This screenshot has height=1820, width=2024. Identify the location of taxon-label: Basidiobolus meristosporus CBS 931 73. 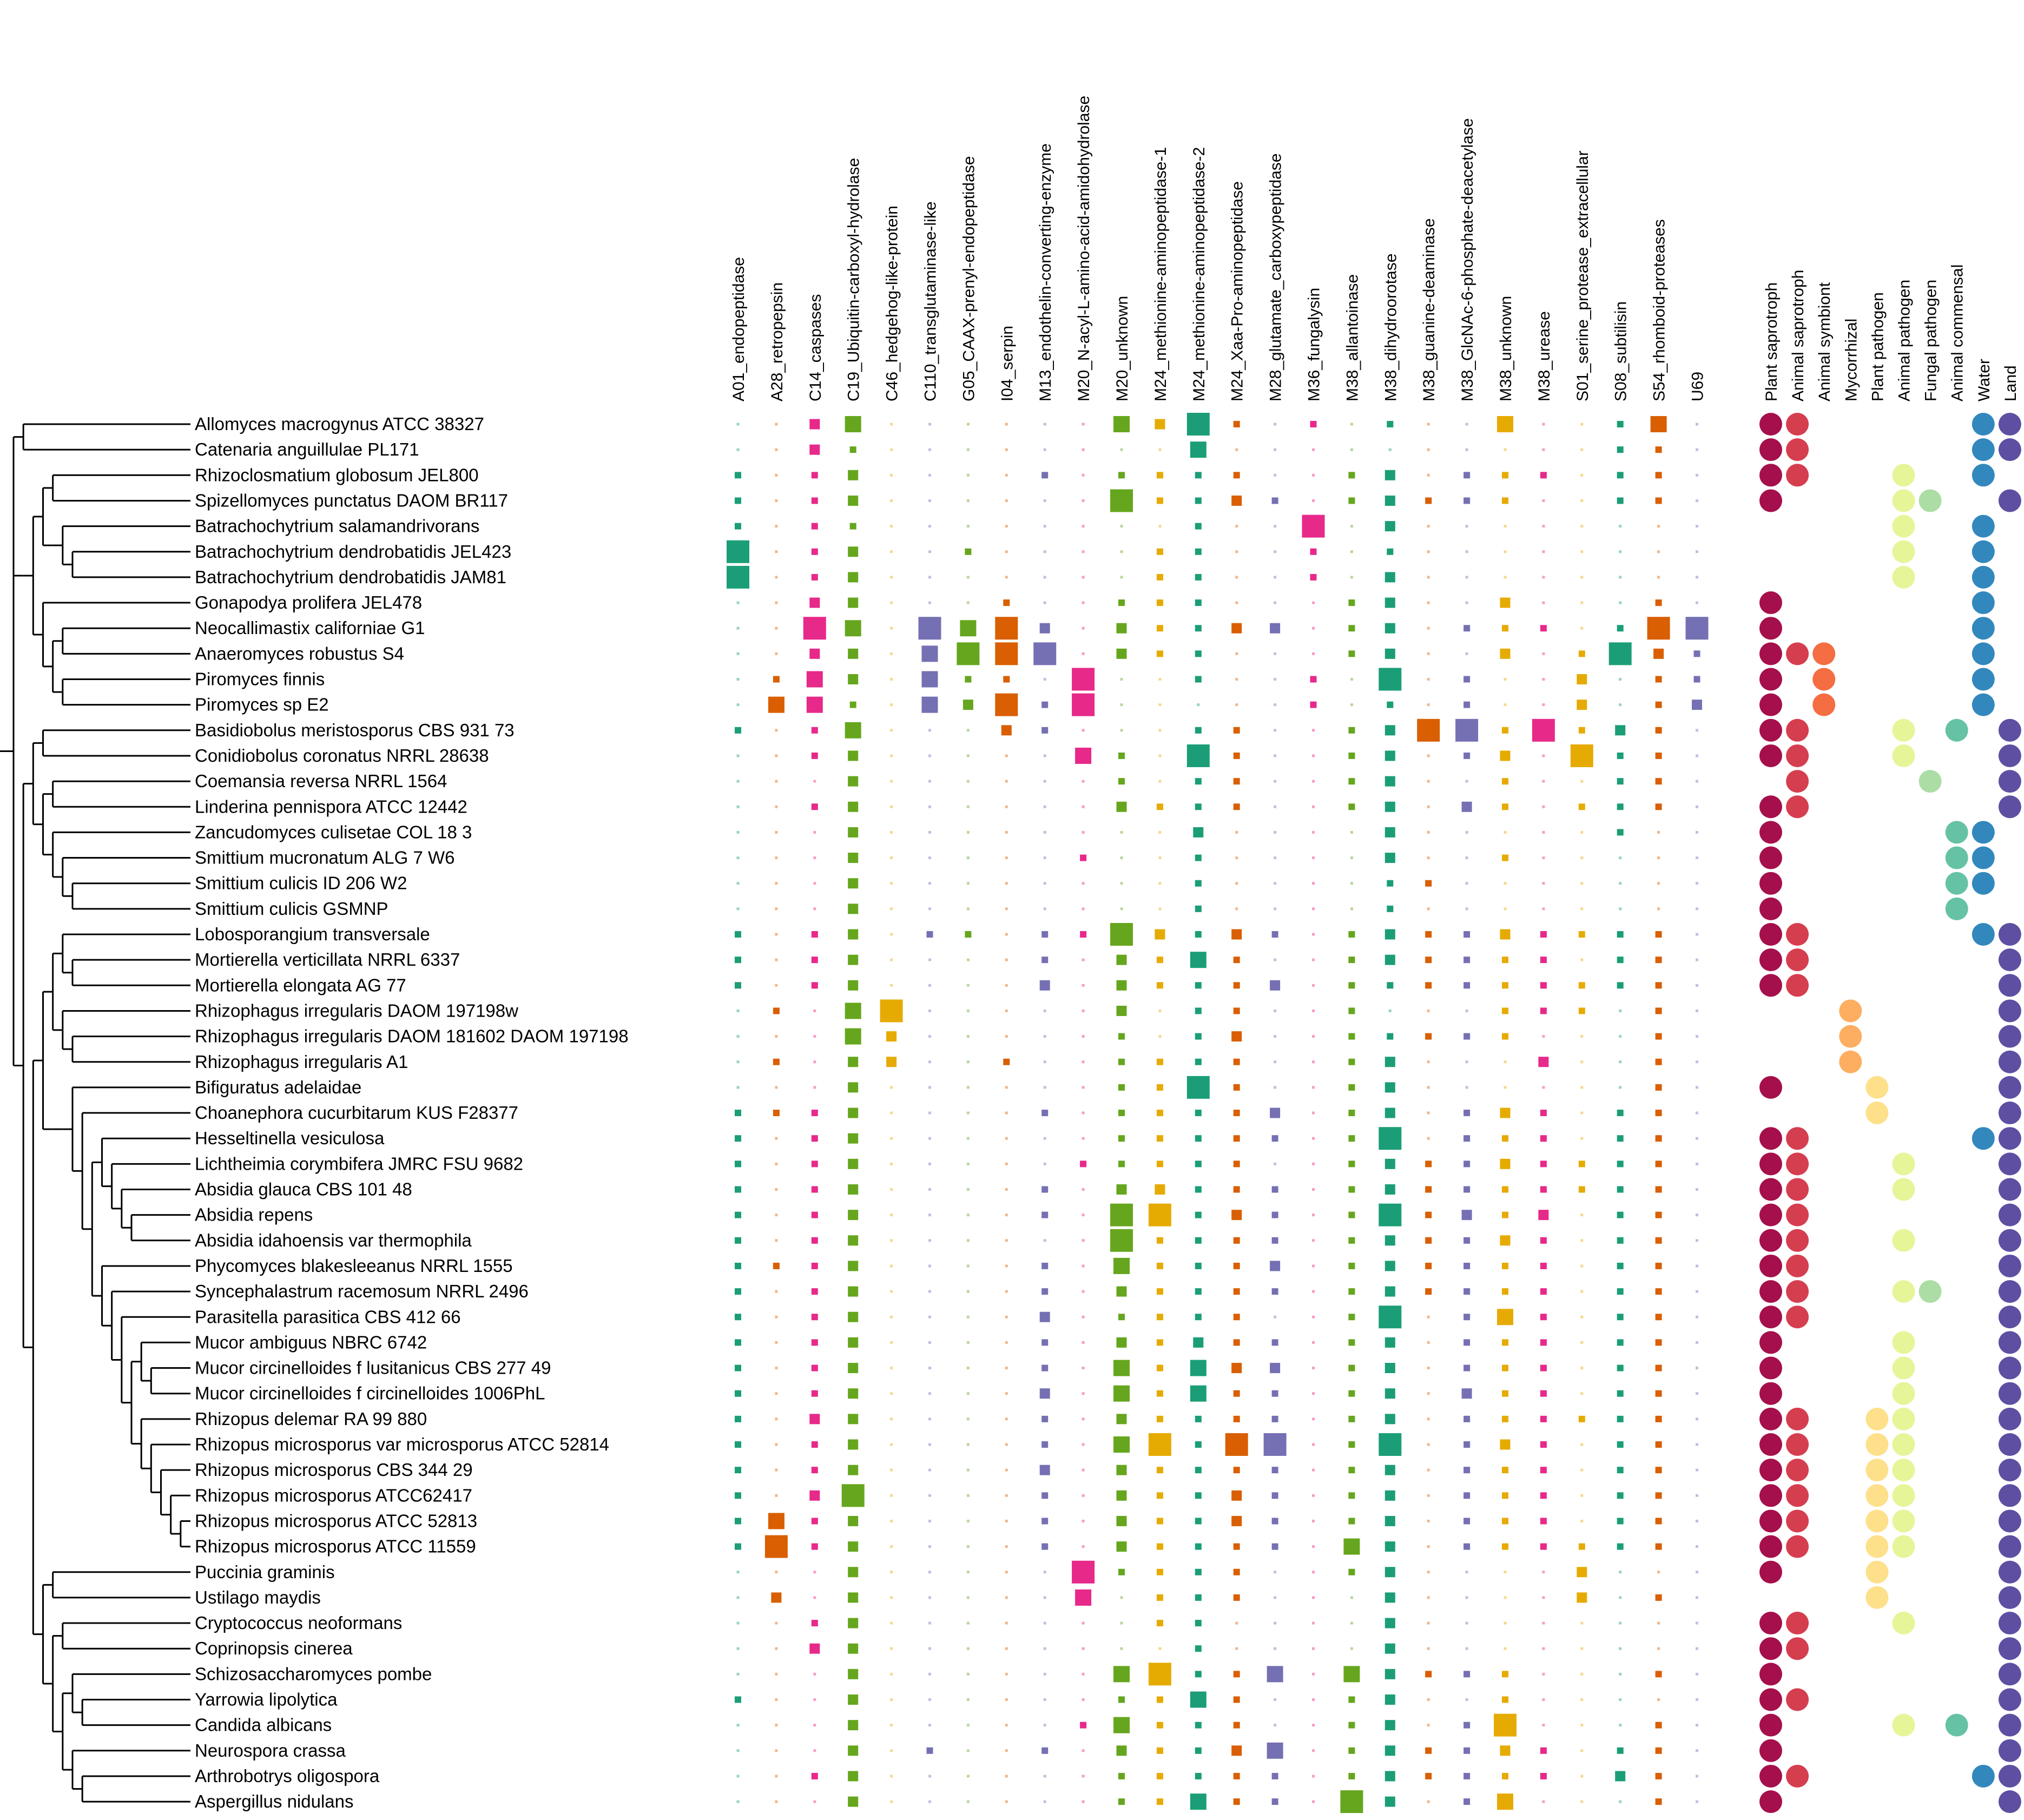
(355, 730).